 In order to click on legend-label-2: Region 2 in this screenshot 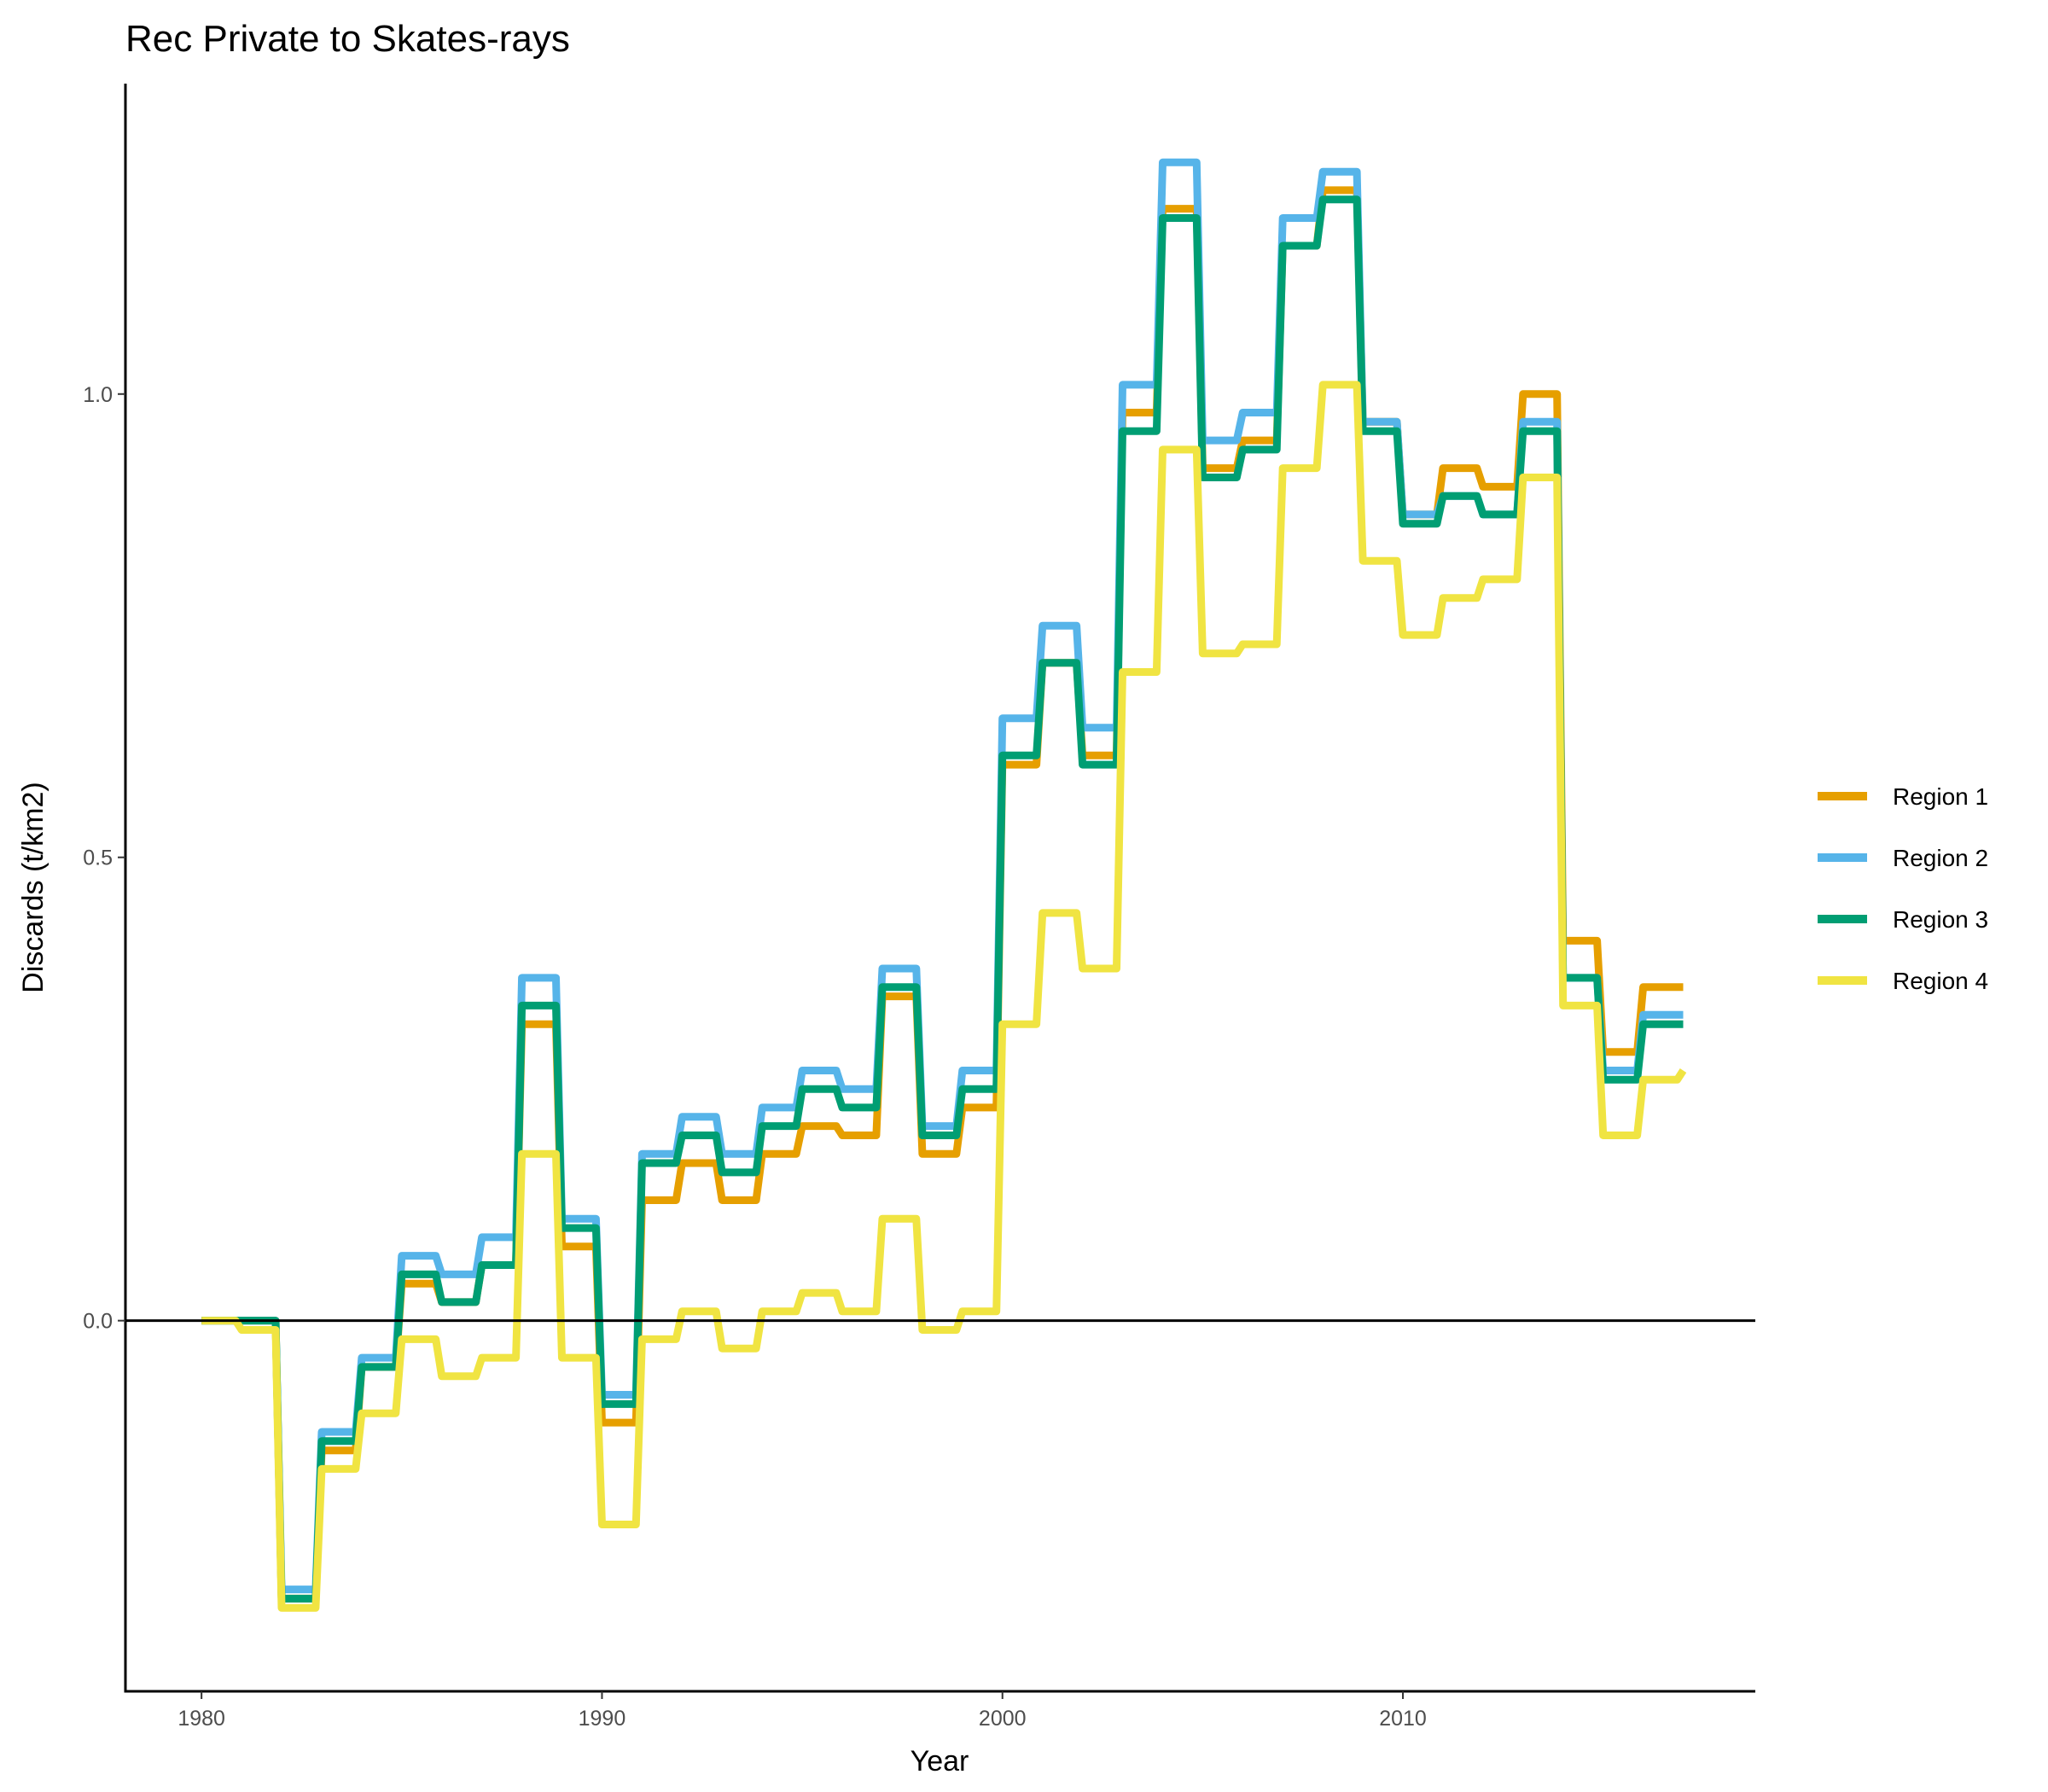, I will do `click(1941, 858)`.